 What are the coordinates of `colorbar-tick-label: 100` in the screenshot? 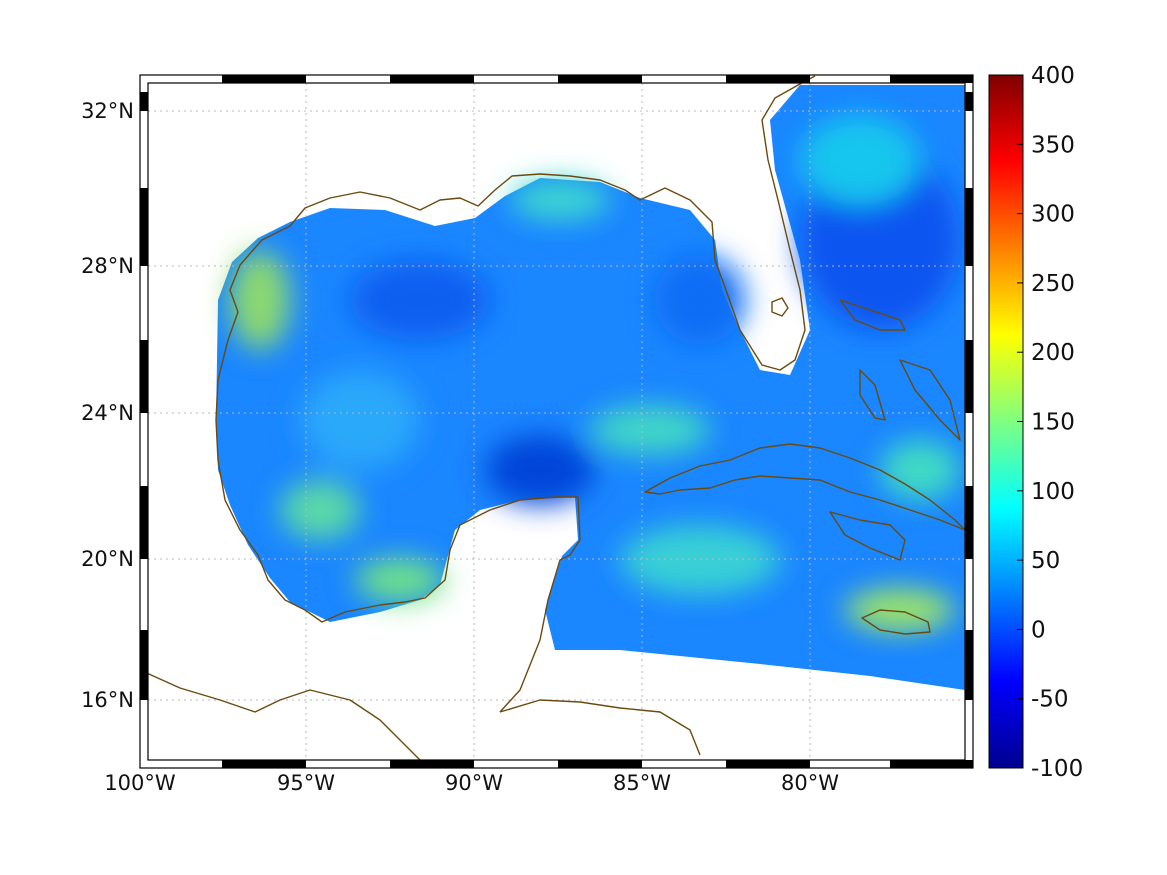 It's located at (1053, 492).